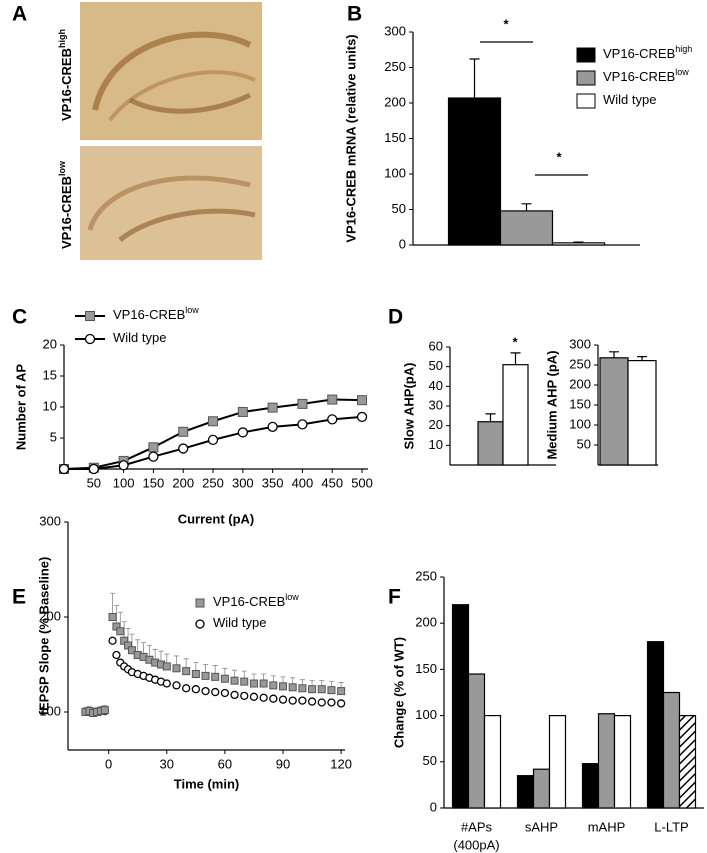  What do you see at coordinates (124, 482) in the screenshot?
I see `x-tick-label: 100` at bounding box center [124, 482].